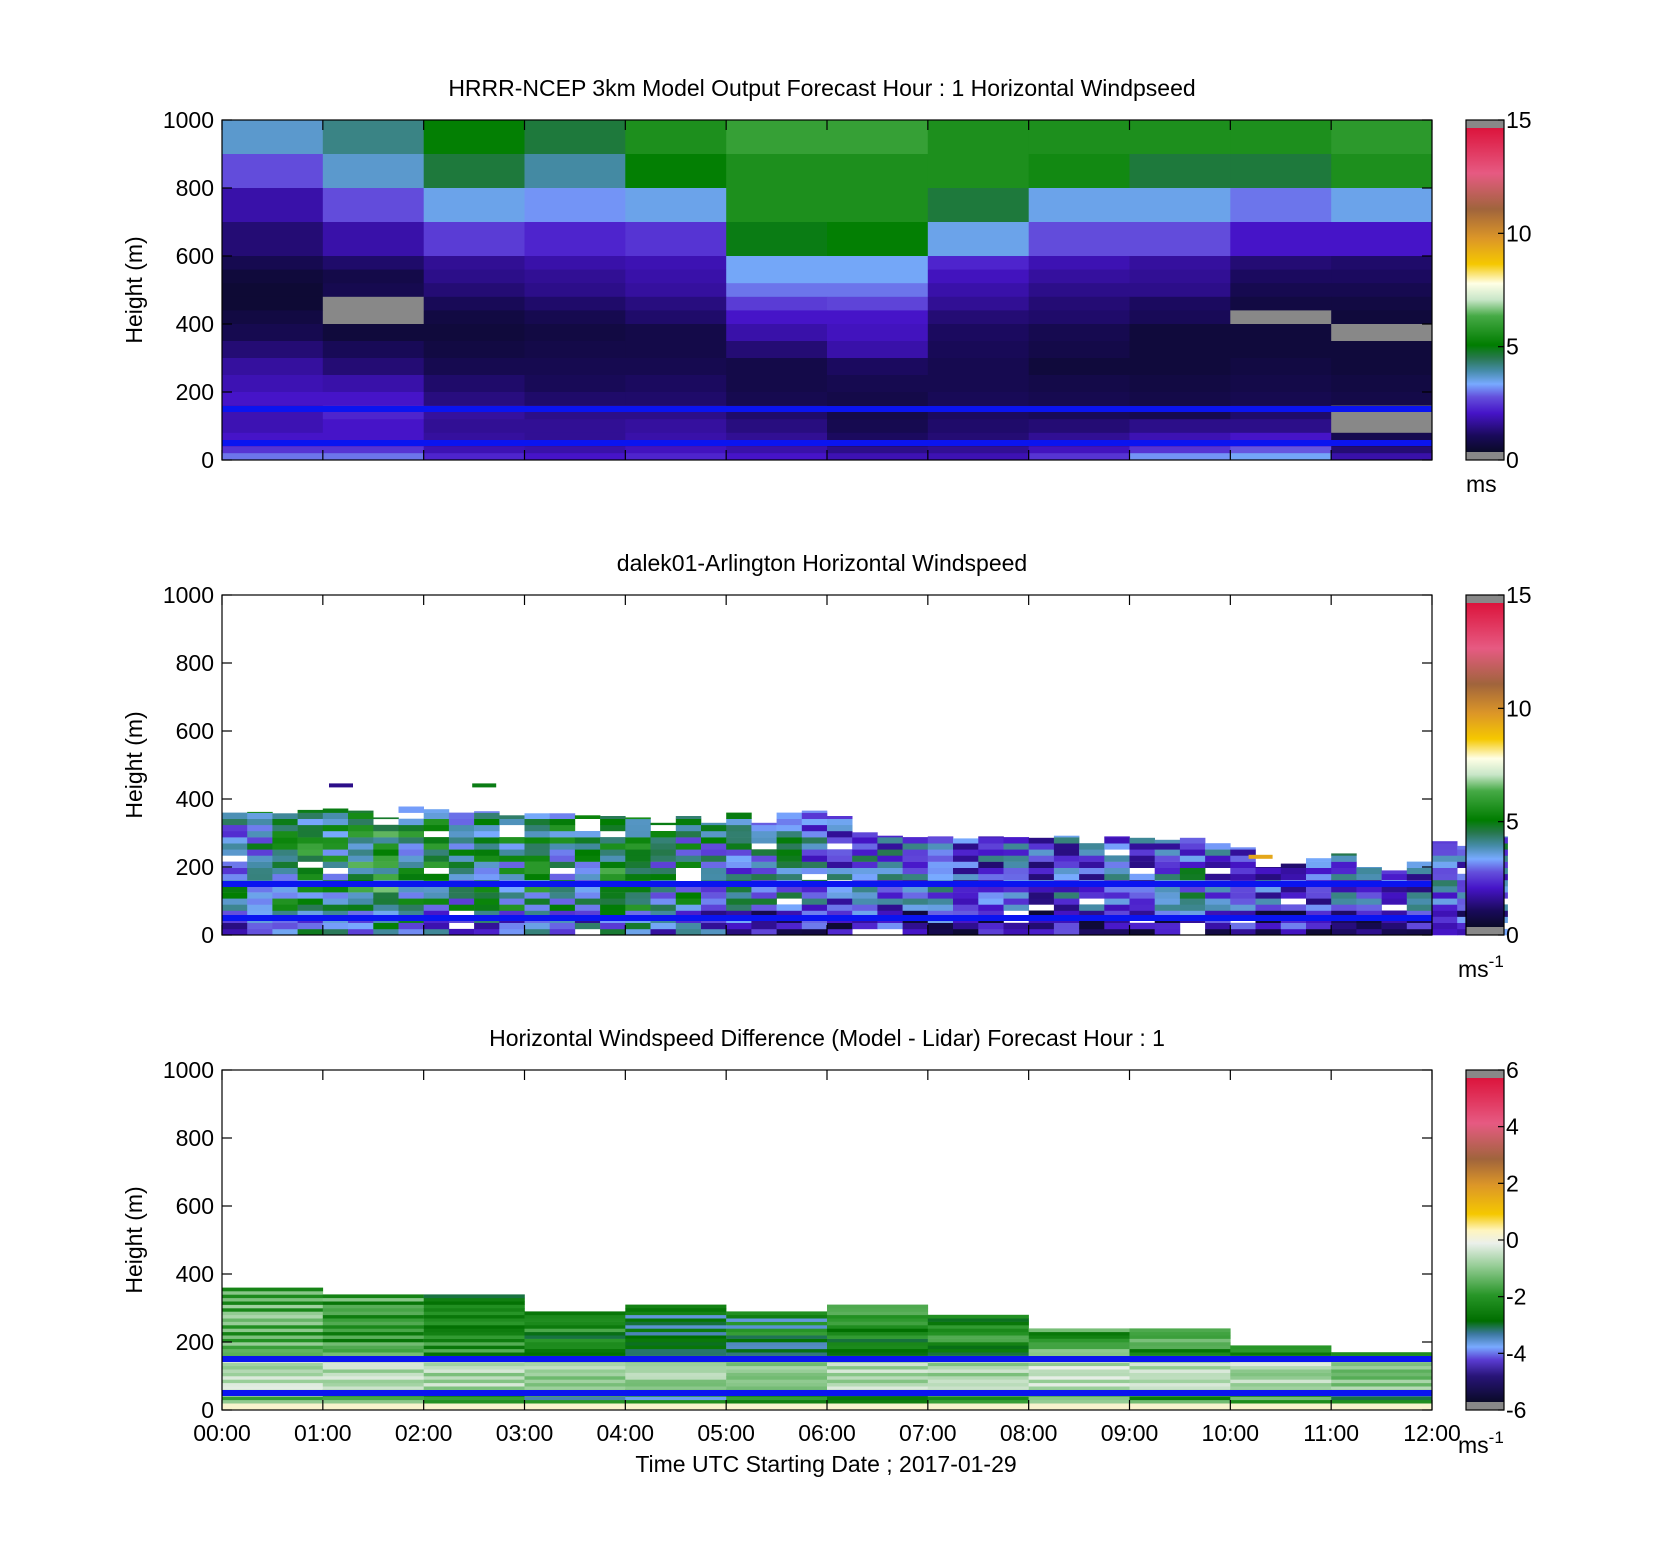 Image resolution: width=1680 pixels, height=1561 pixels. I want to click on colorbar-frame, so click(1485, 290).